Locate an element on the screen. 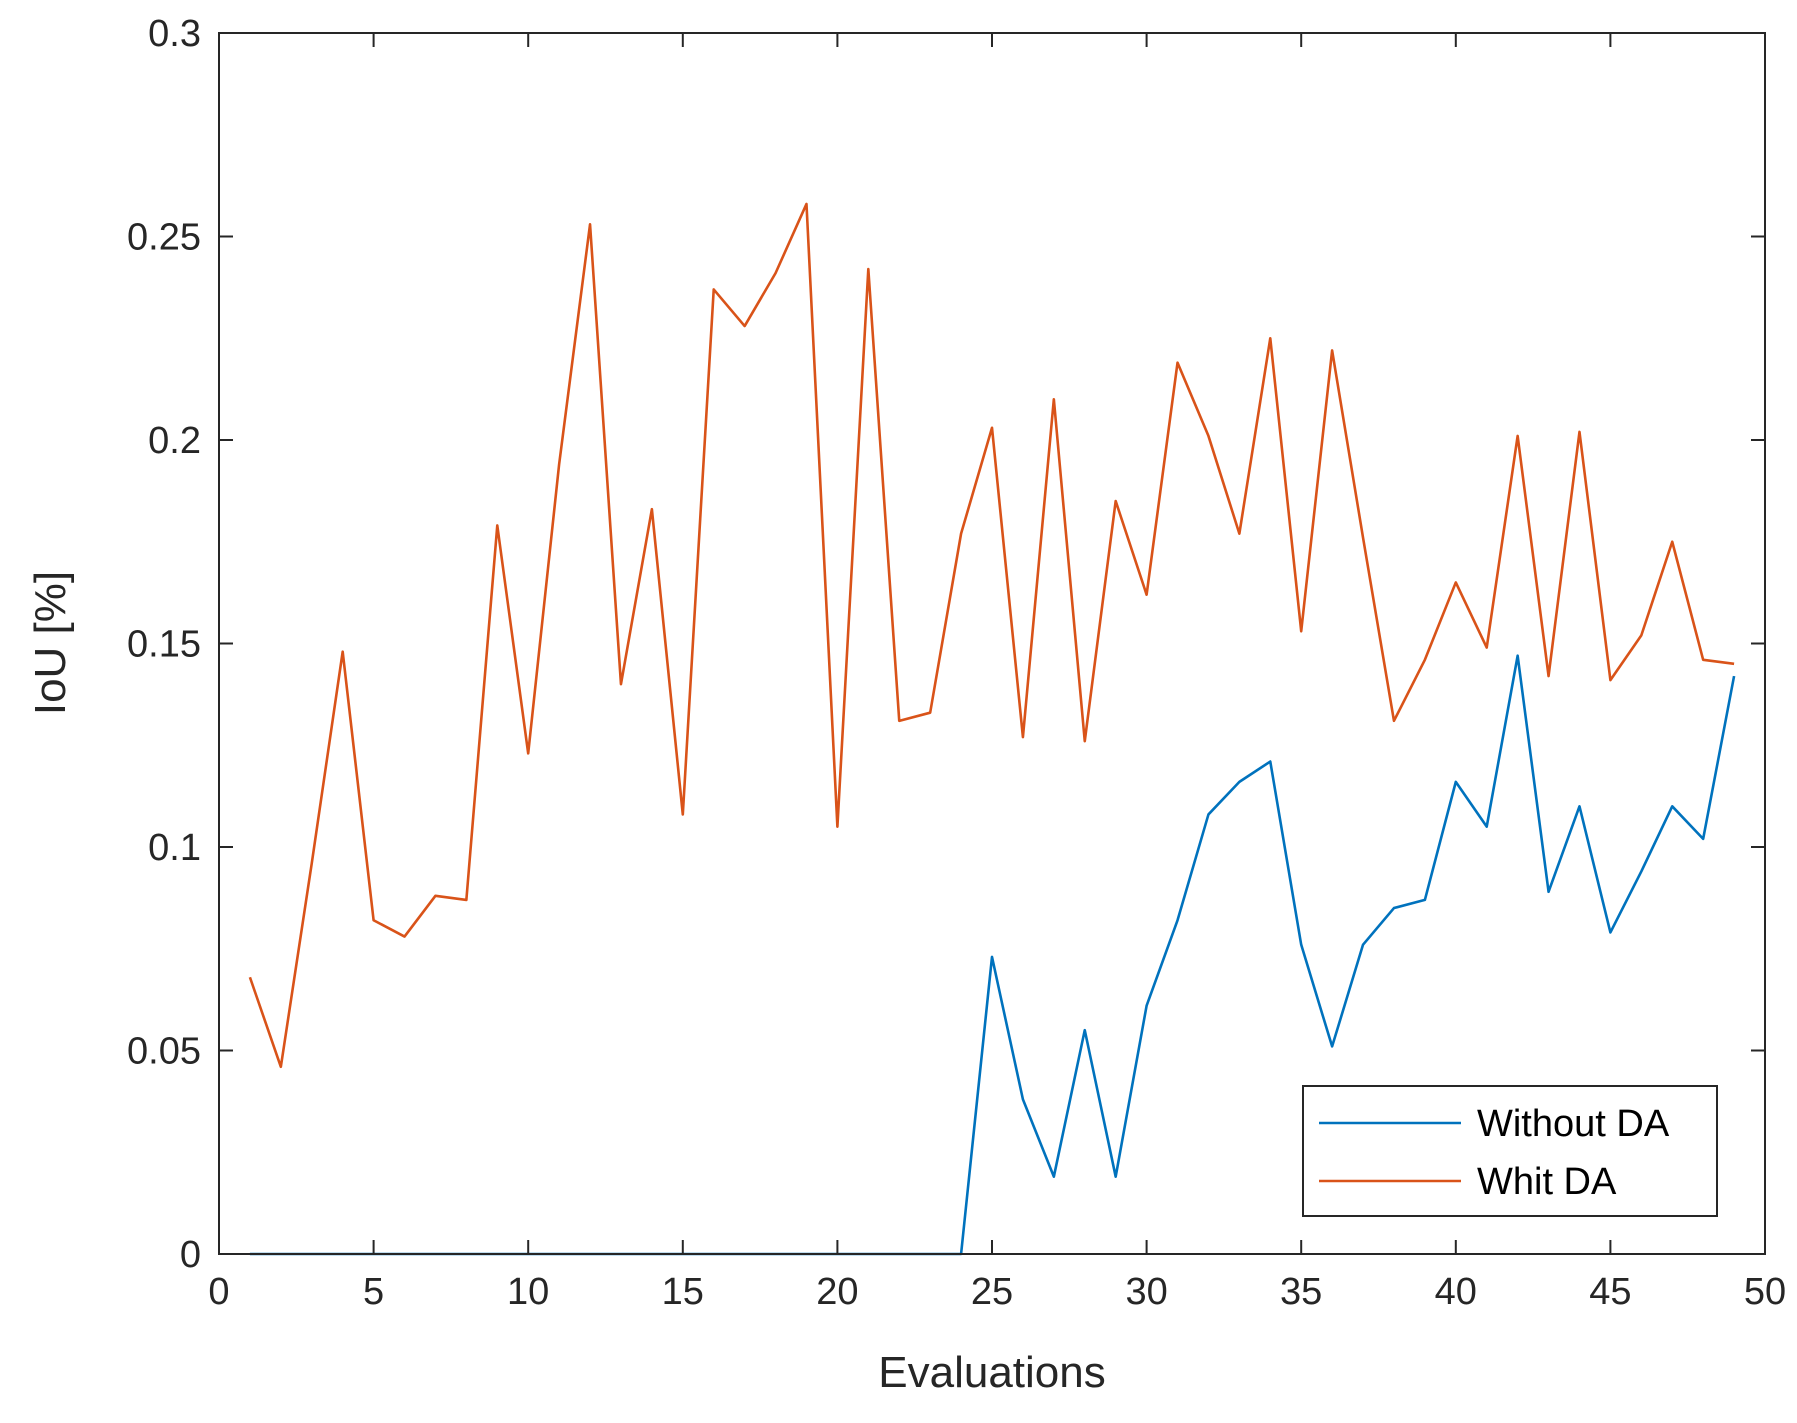  y-tick-label: 0.05 is located at coordinates (164, 1052).